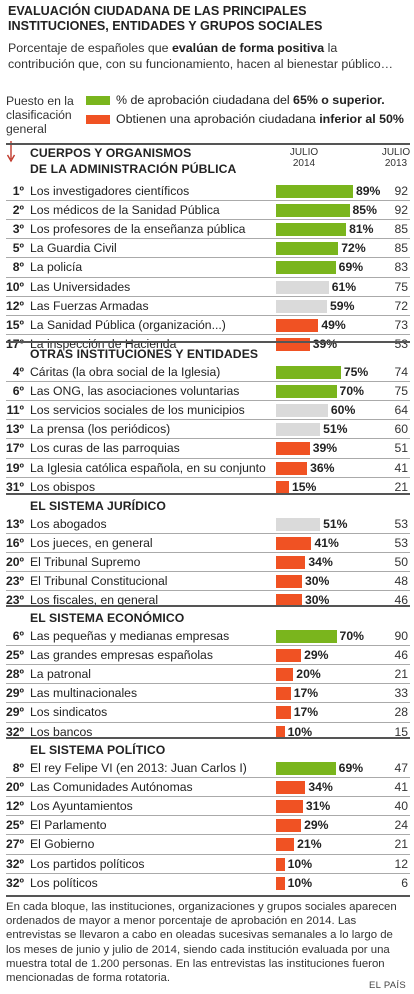 This screenshot has width=414, height=994. I want to click on table-row: 20º El Tribunal Supremo 34% 50, so click(207, 562).